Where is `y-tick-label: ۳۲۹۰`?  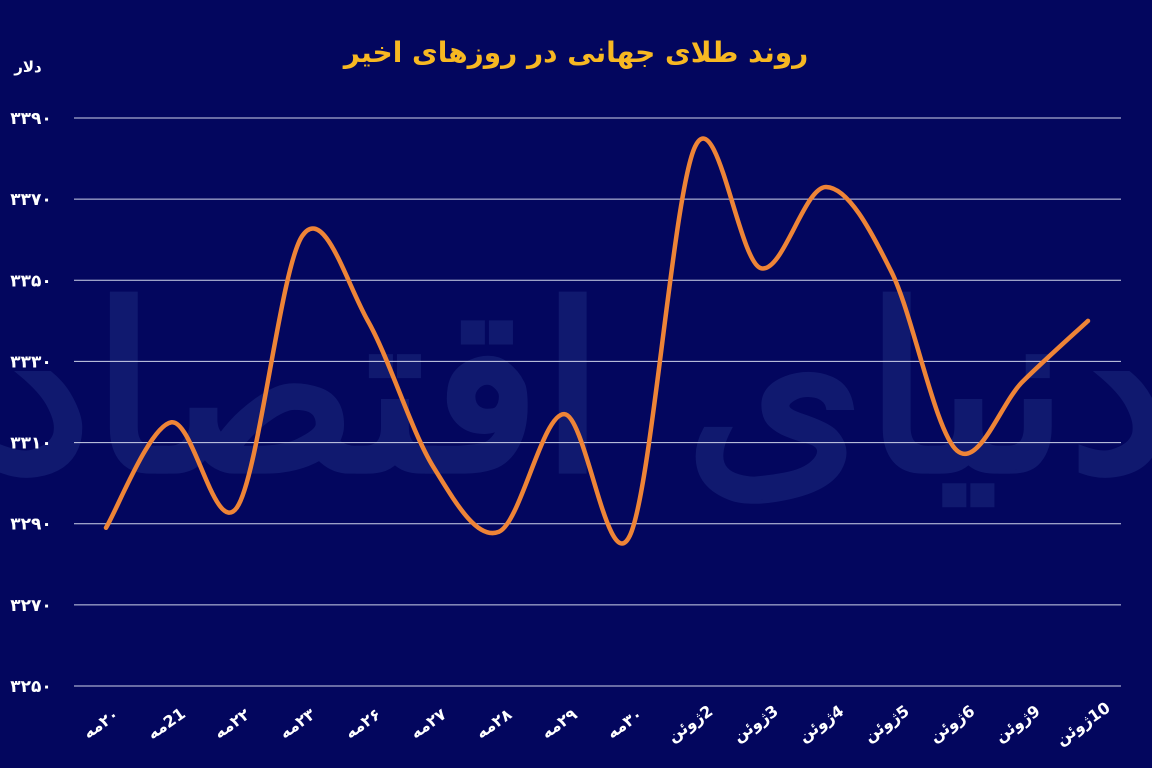 y-tick-label: ۳۲۹۰ is located at coordinates (31, 525).